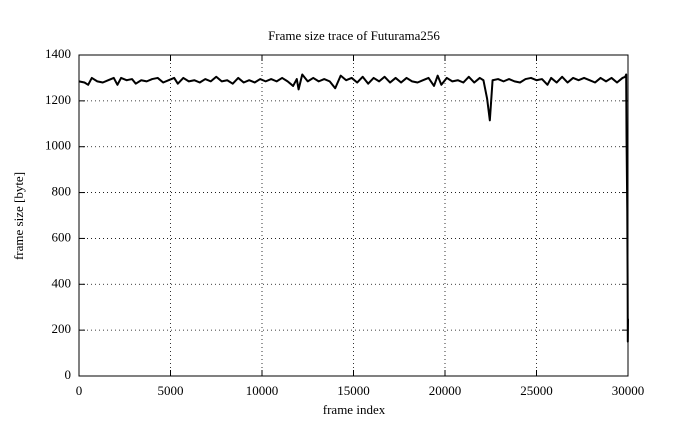  I want to click on y-tick-label: 0, so click(68, 374).